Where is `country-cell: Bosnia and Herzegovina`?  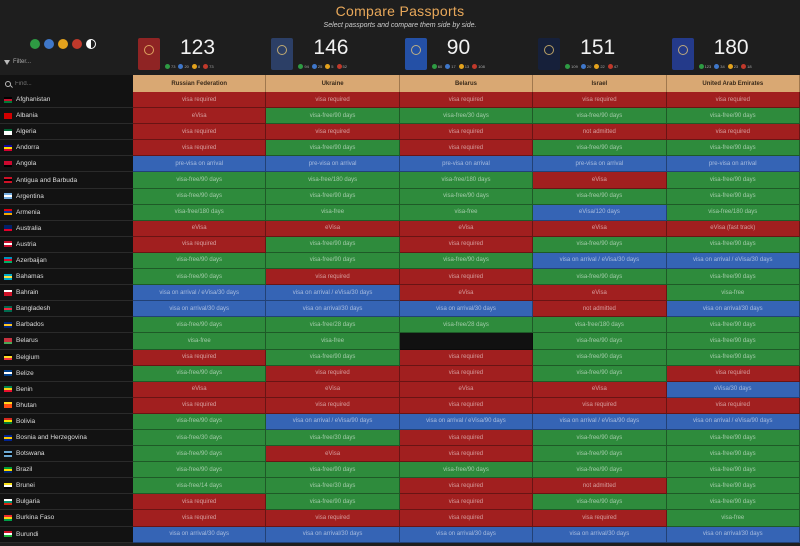 country-cell: Bosnia and Herzegovina is located at coordinates (66, 438).